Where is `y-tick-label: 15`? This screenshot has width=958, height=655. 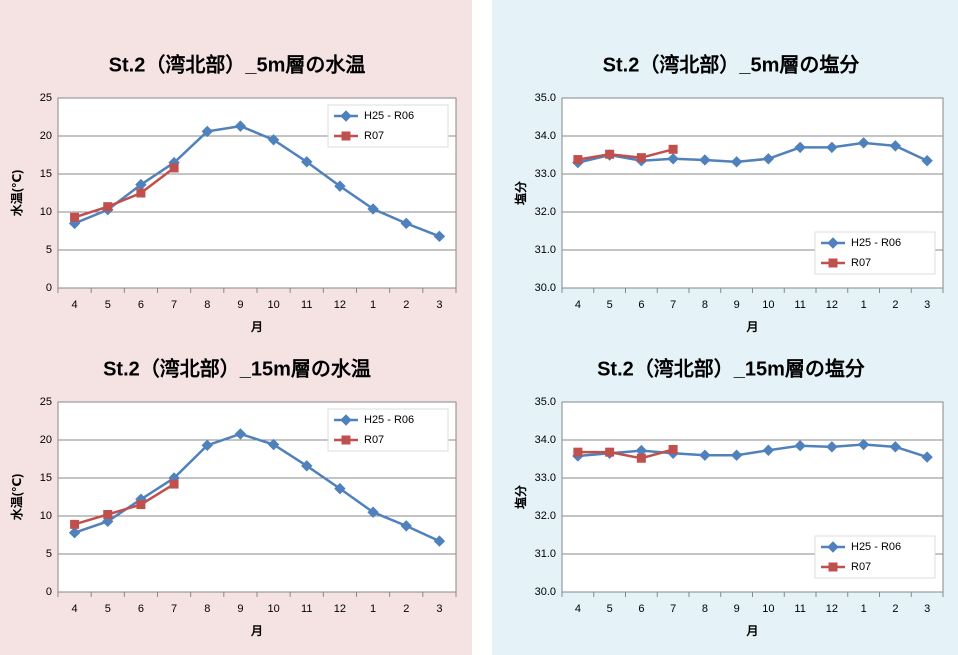 y-tick-label: 15 is located at coordinates (46, 174).